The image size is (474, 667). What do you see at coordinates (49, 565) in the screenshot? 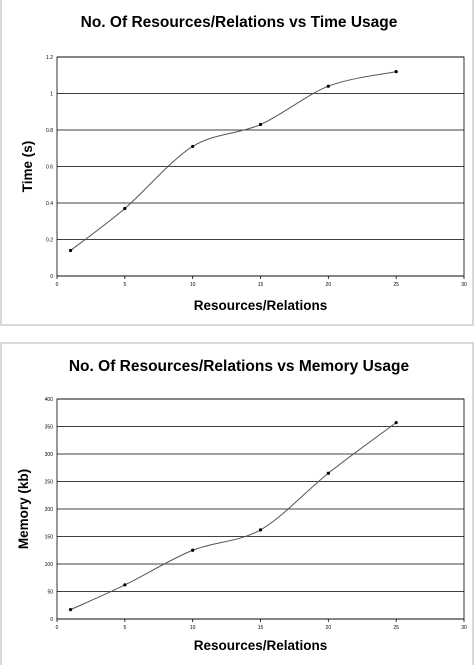
I see `y-tick-label: 100` at bounding box center [49, 565].